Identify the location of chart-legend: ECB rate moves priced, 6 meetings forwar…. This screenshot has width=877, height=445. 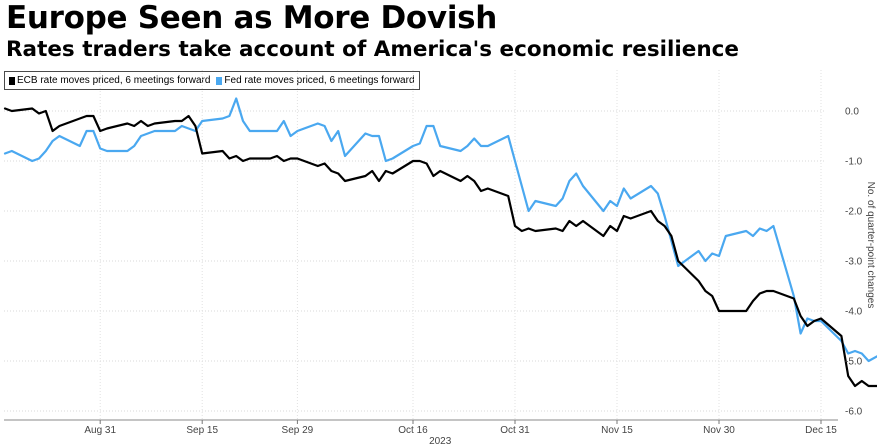
(212, 80).